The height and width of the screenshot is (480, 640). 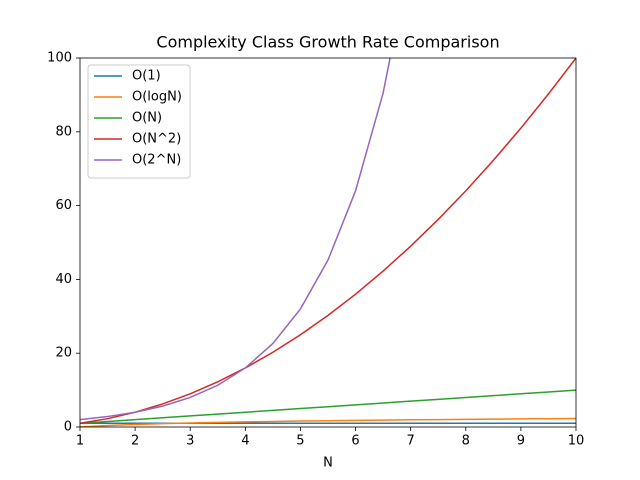 What do you see at coordinates (63, 131) in the screenshot?
I see `y-tick-label: 80` at bounding box center [63, 131].